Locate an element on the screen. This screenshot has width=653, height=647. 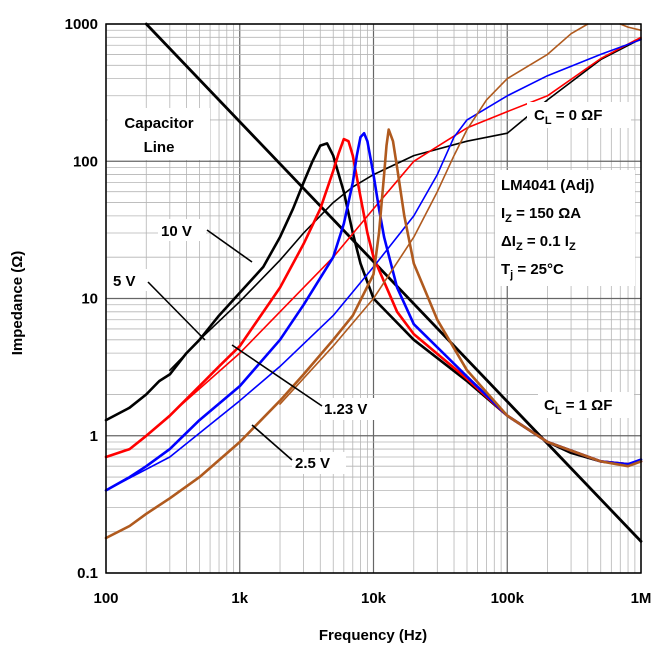
cl0-label: CL = 0 ΩF is located at coordinates (568, 117).